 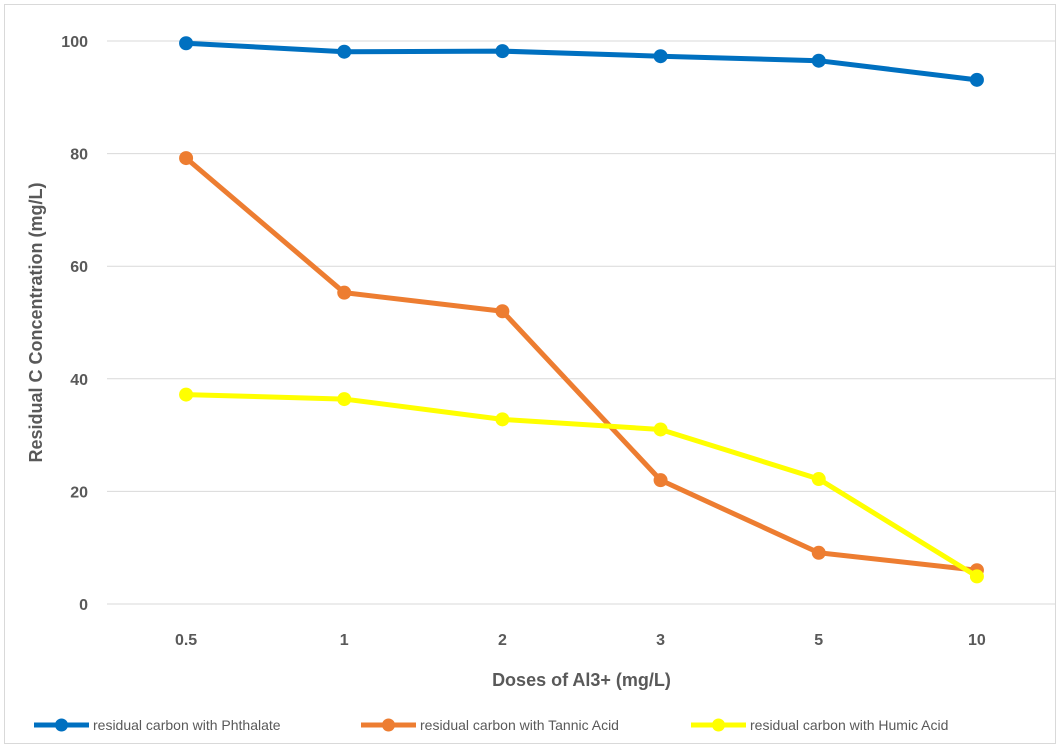 I want to click on x-tick-label: 3, so click(x=660, y=640).